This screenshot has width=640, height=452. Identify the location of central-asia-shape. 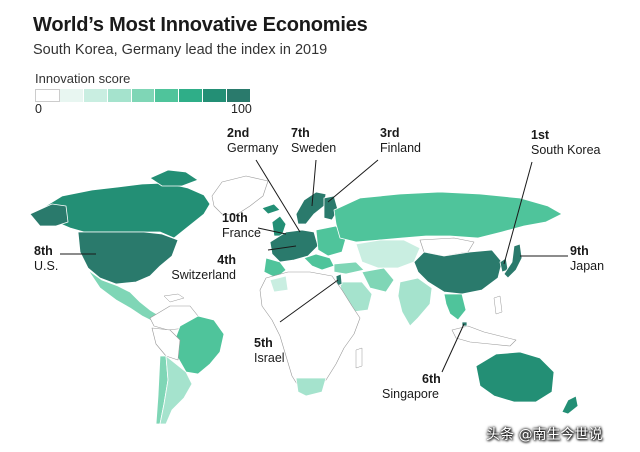
(388, 254).